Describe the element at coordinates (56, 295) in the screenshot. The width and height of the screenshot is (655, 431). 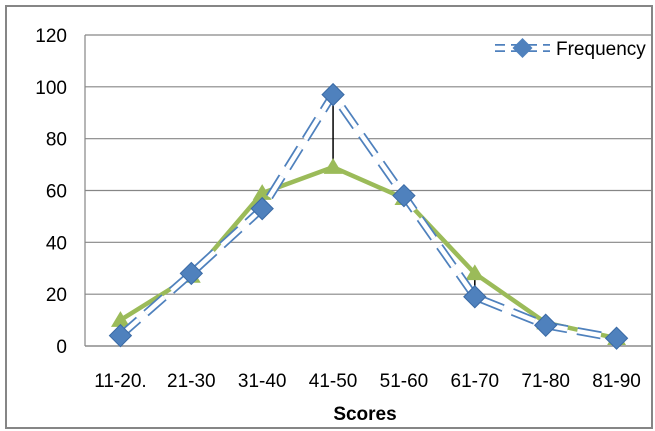
I see `y-tick-label: 20` at that location.